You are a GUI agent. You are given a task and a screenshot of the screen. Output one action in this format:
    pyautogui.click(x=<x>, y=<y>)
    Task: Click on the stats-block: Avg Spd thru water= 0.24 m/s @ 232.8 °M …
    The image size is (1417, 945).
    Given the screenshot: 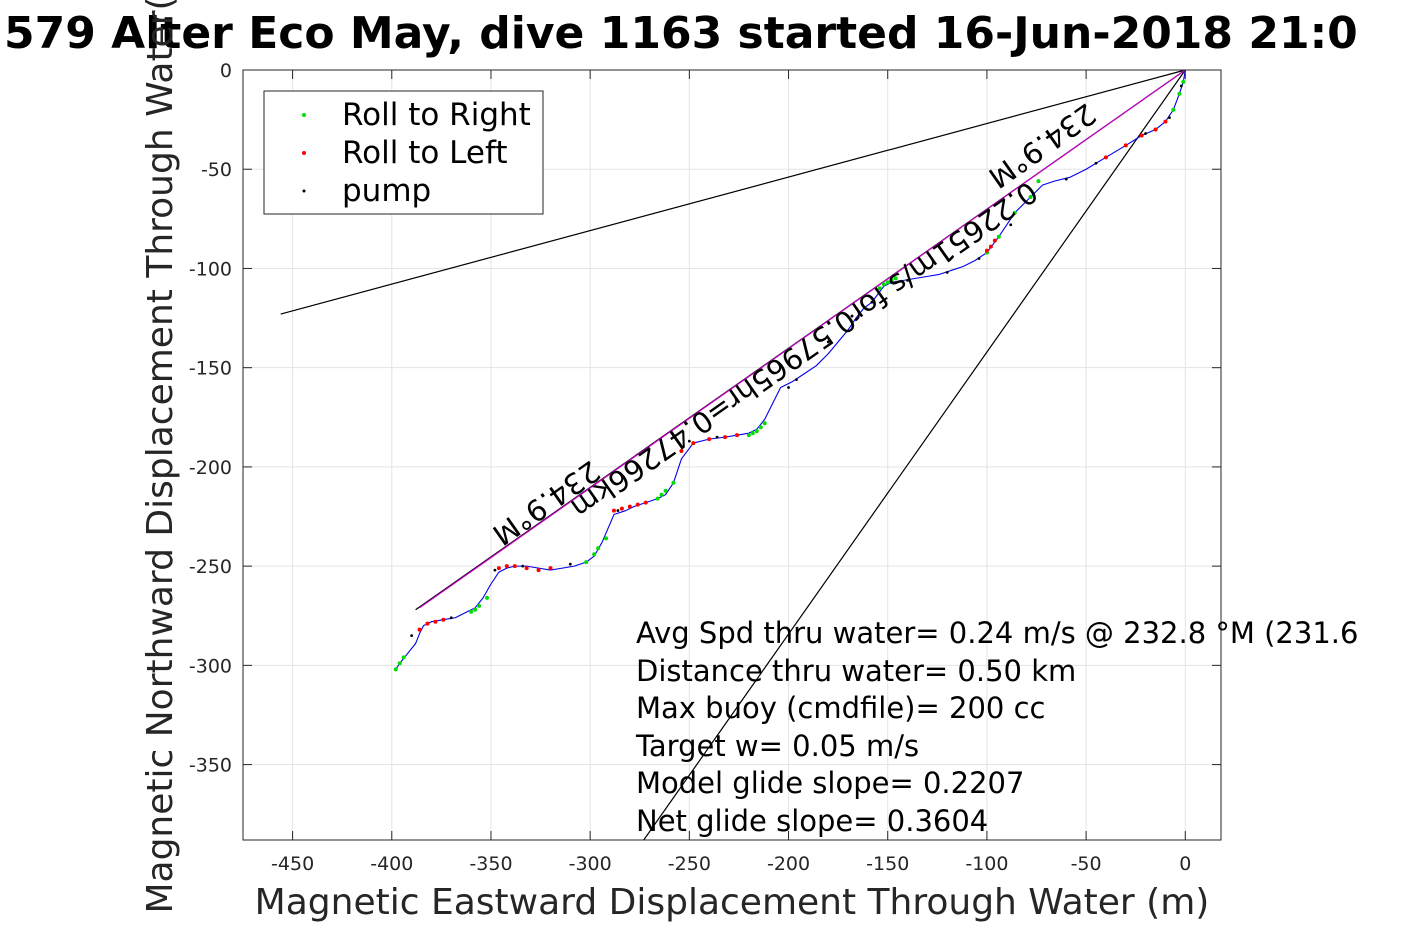 What is the action you would take?
    pyautogui.click(x=996, y=727)
    